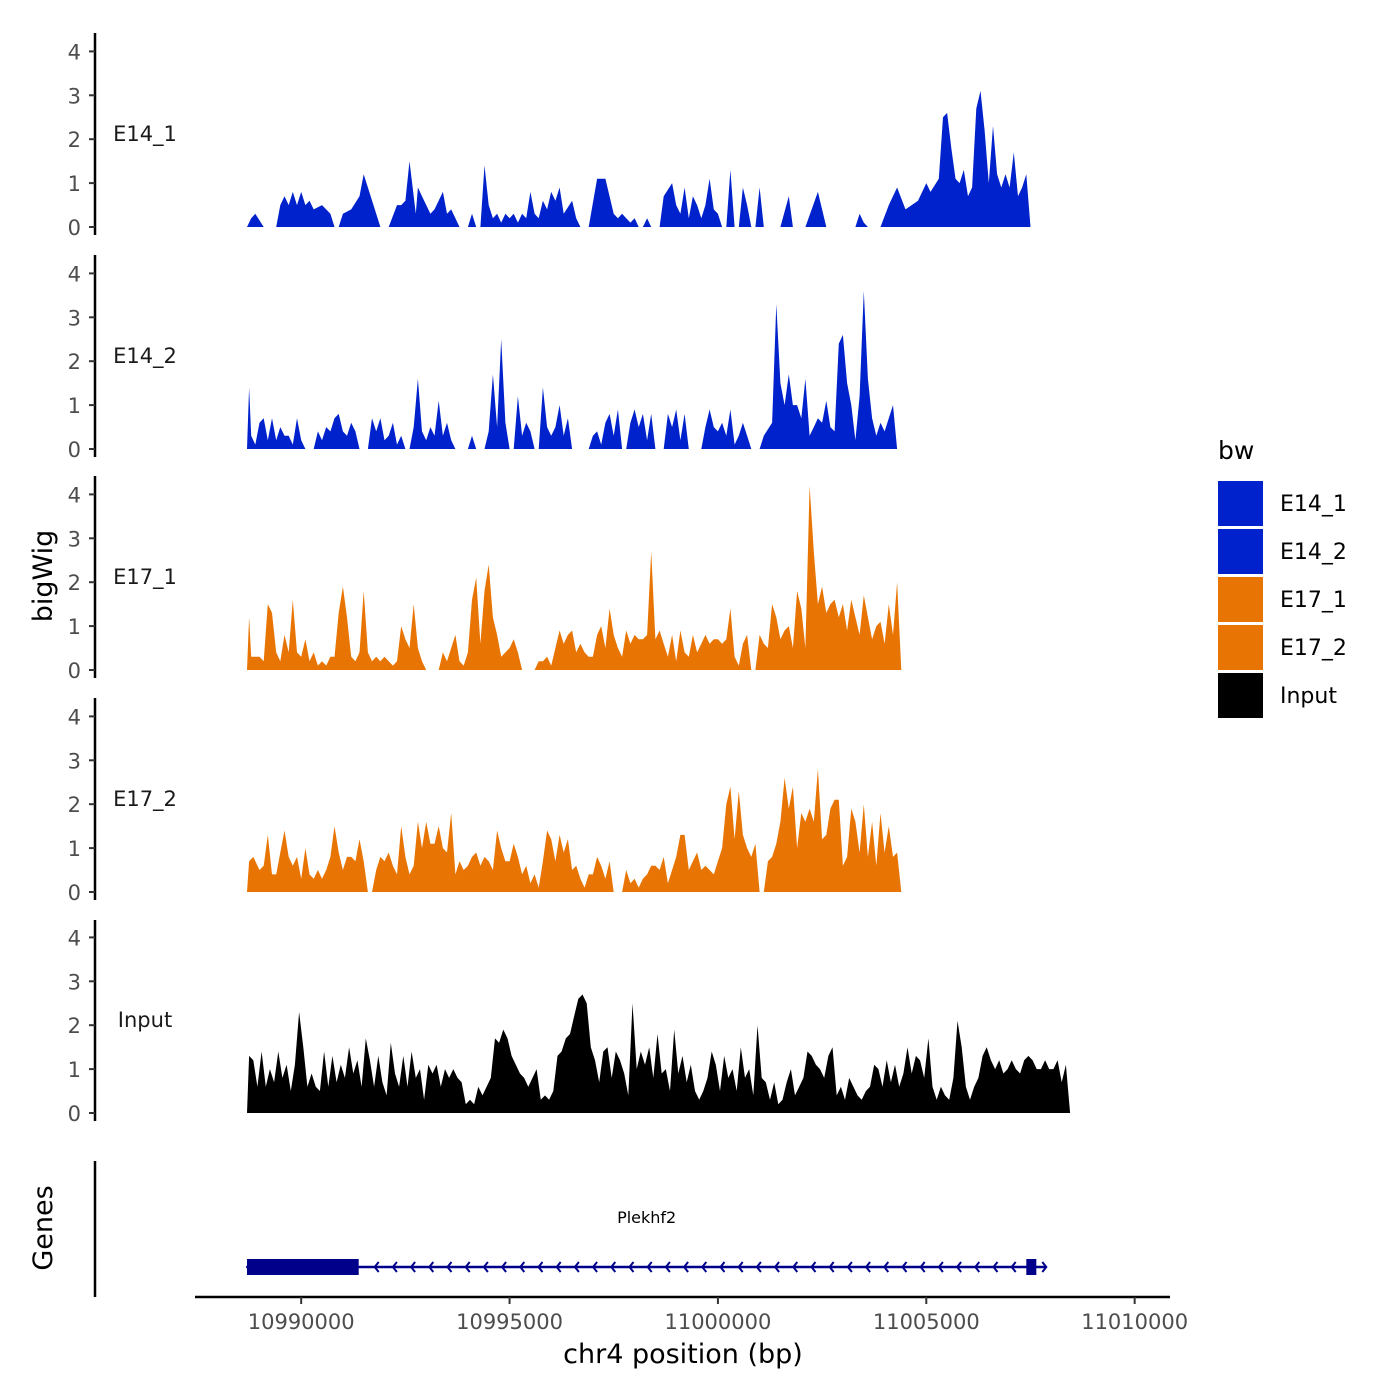 This screenshot has width=1400, height=1400. What do you see at coordinates (145, 356) in the screenshot?
I see `track-label: E14_2` at bounding box center [145, 356].